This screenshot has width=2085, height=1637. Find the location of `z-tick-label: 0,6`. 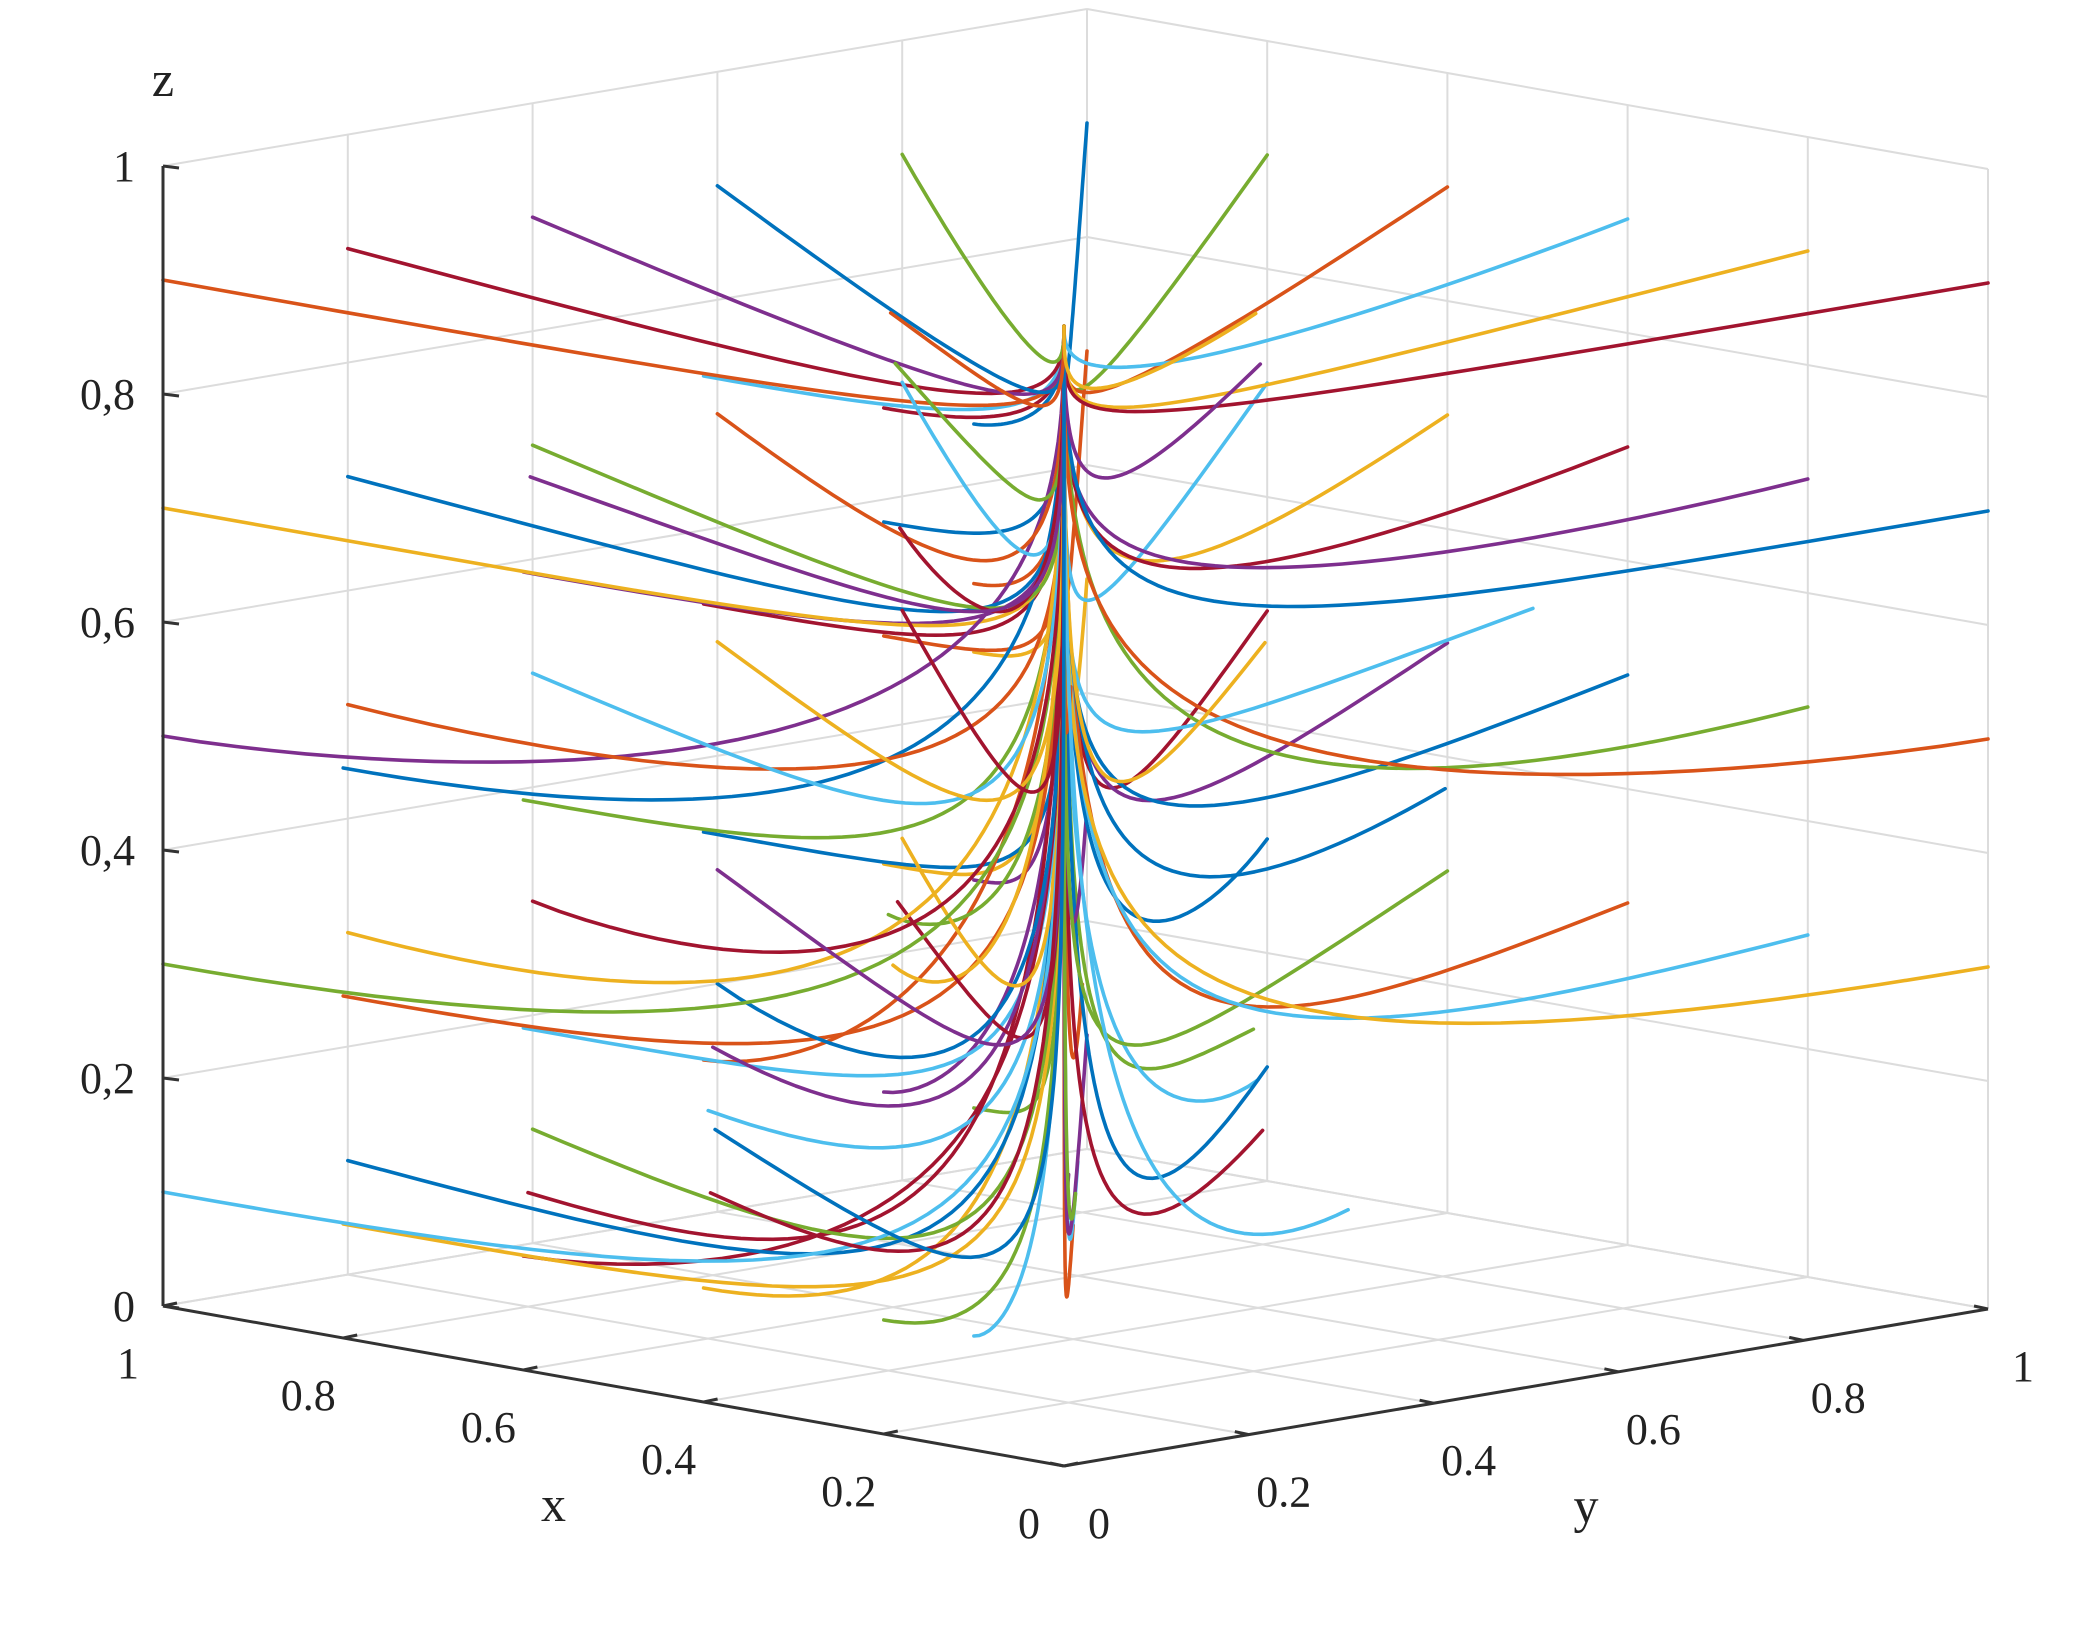

z-tick-label: 0,6 is located at coordinates (107, 622).